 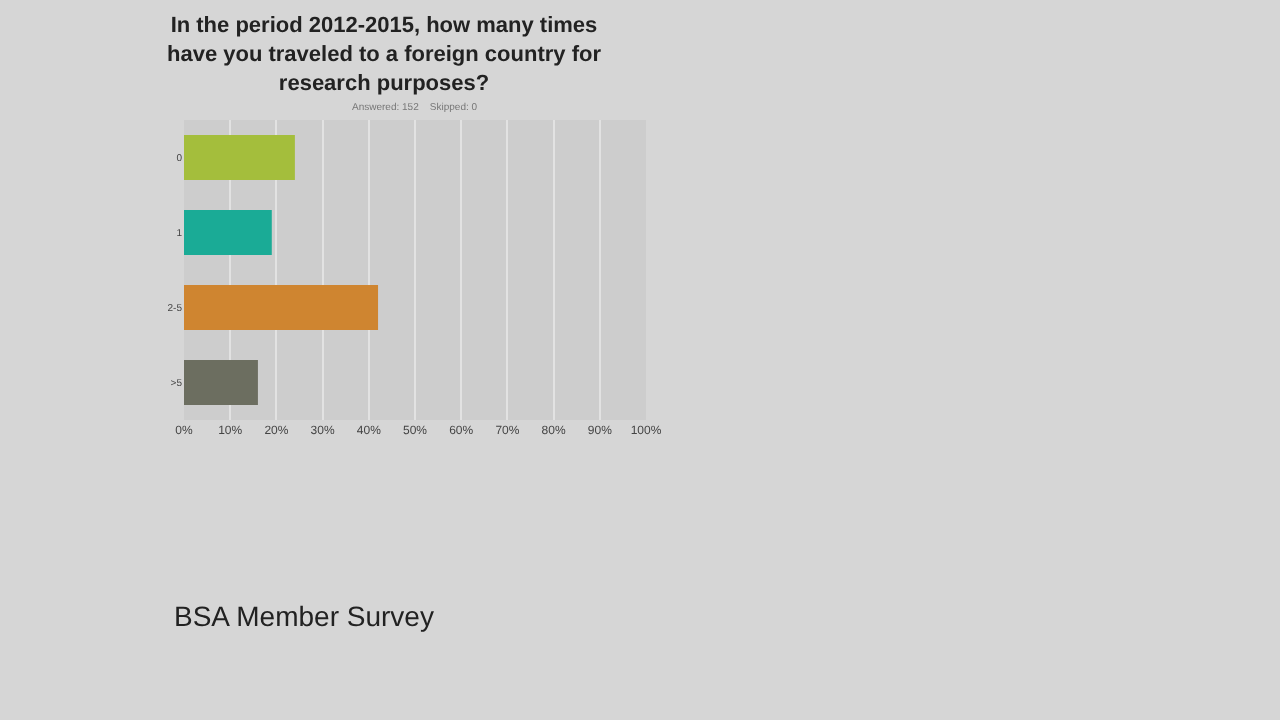 What do you see at coordinates (385, 55) in the screenshot?
I see `chart-title: In the period 2012-2015, how many times have you traveled to a foreign country for research purposes?` at bounding box center [385, 55].